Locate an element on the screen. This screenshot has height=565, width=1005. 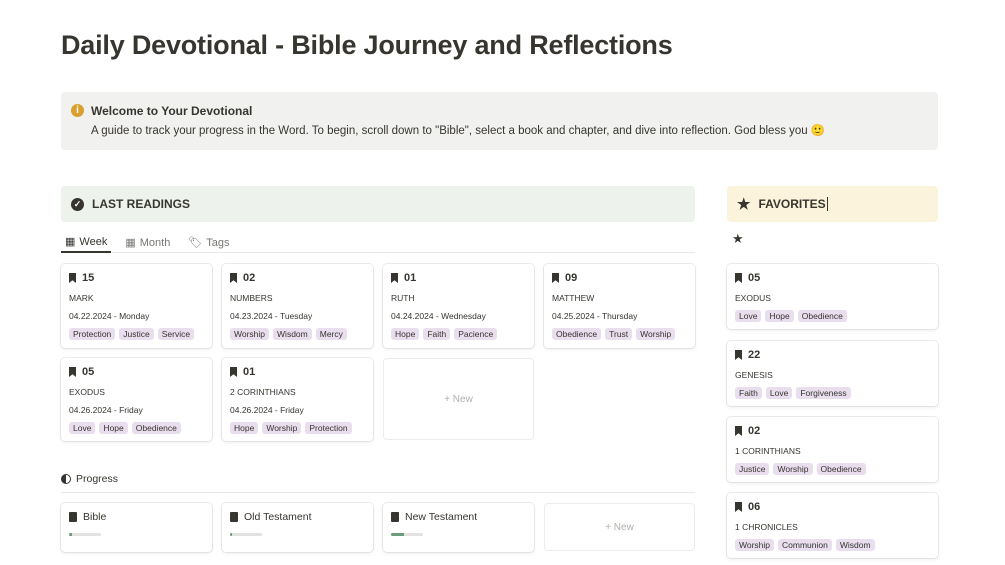
book-name: MARK is located at coordinates (81, 298).